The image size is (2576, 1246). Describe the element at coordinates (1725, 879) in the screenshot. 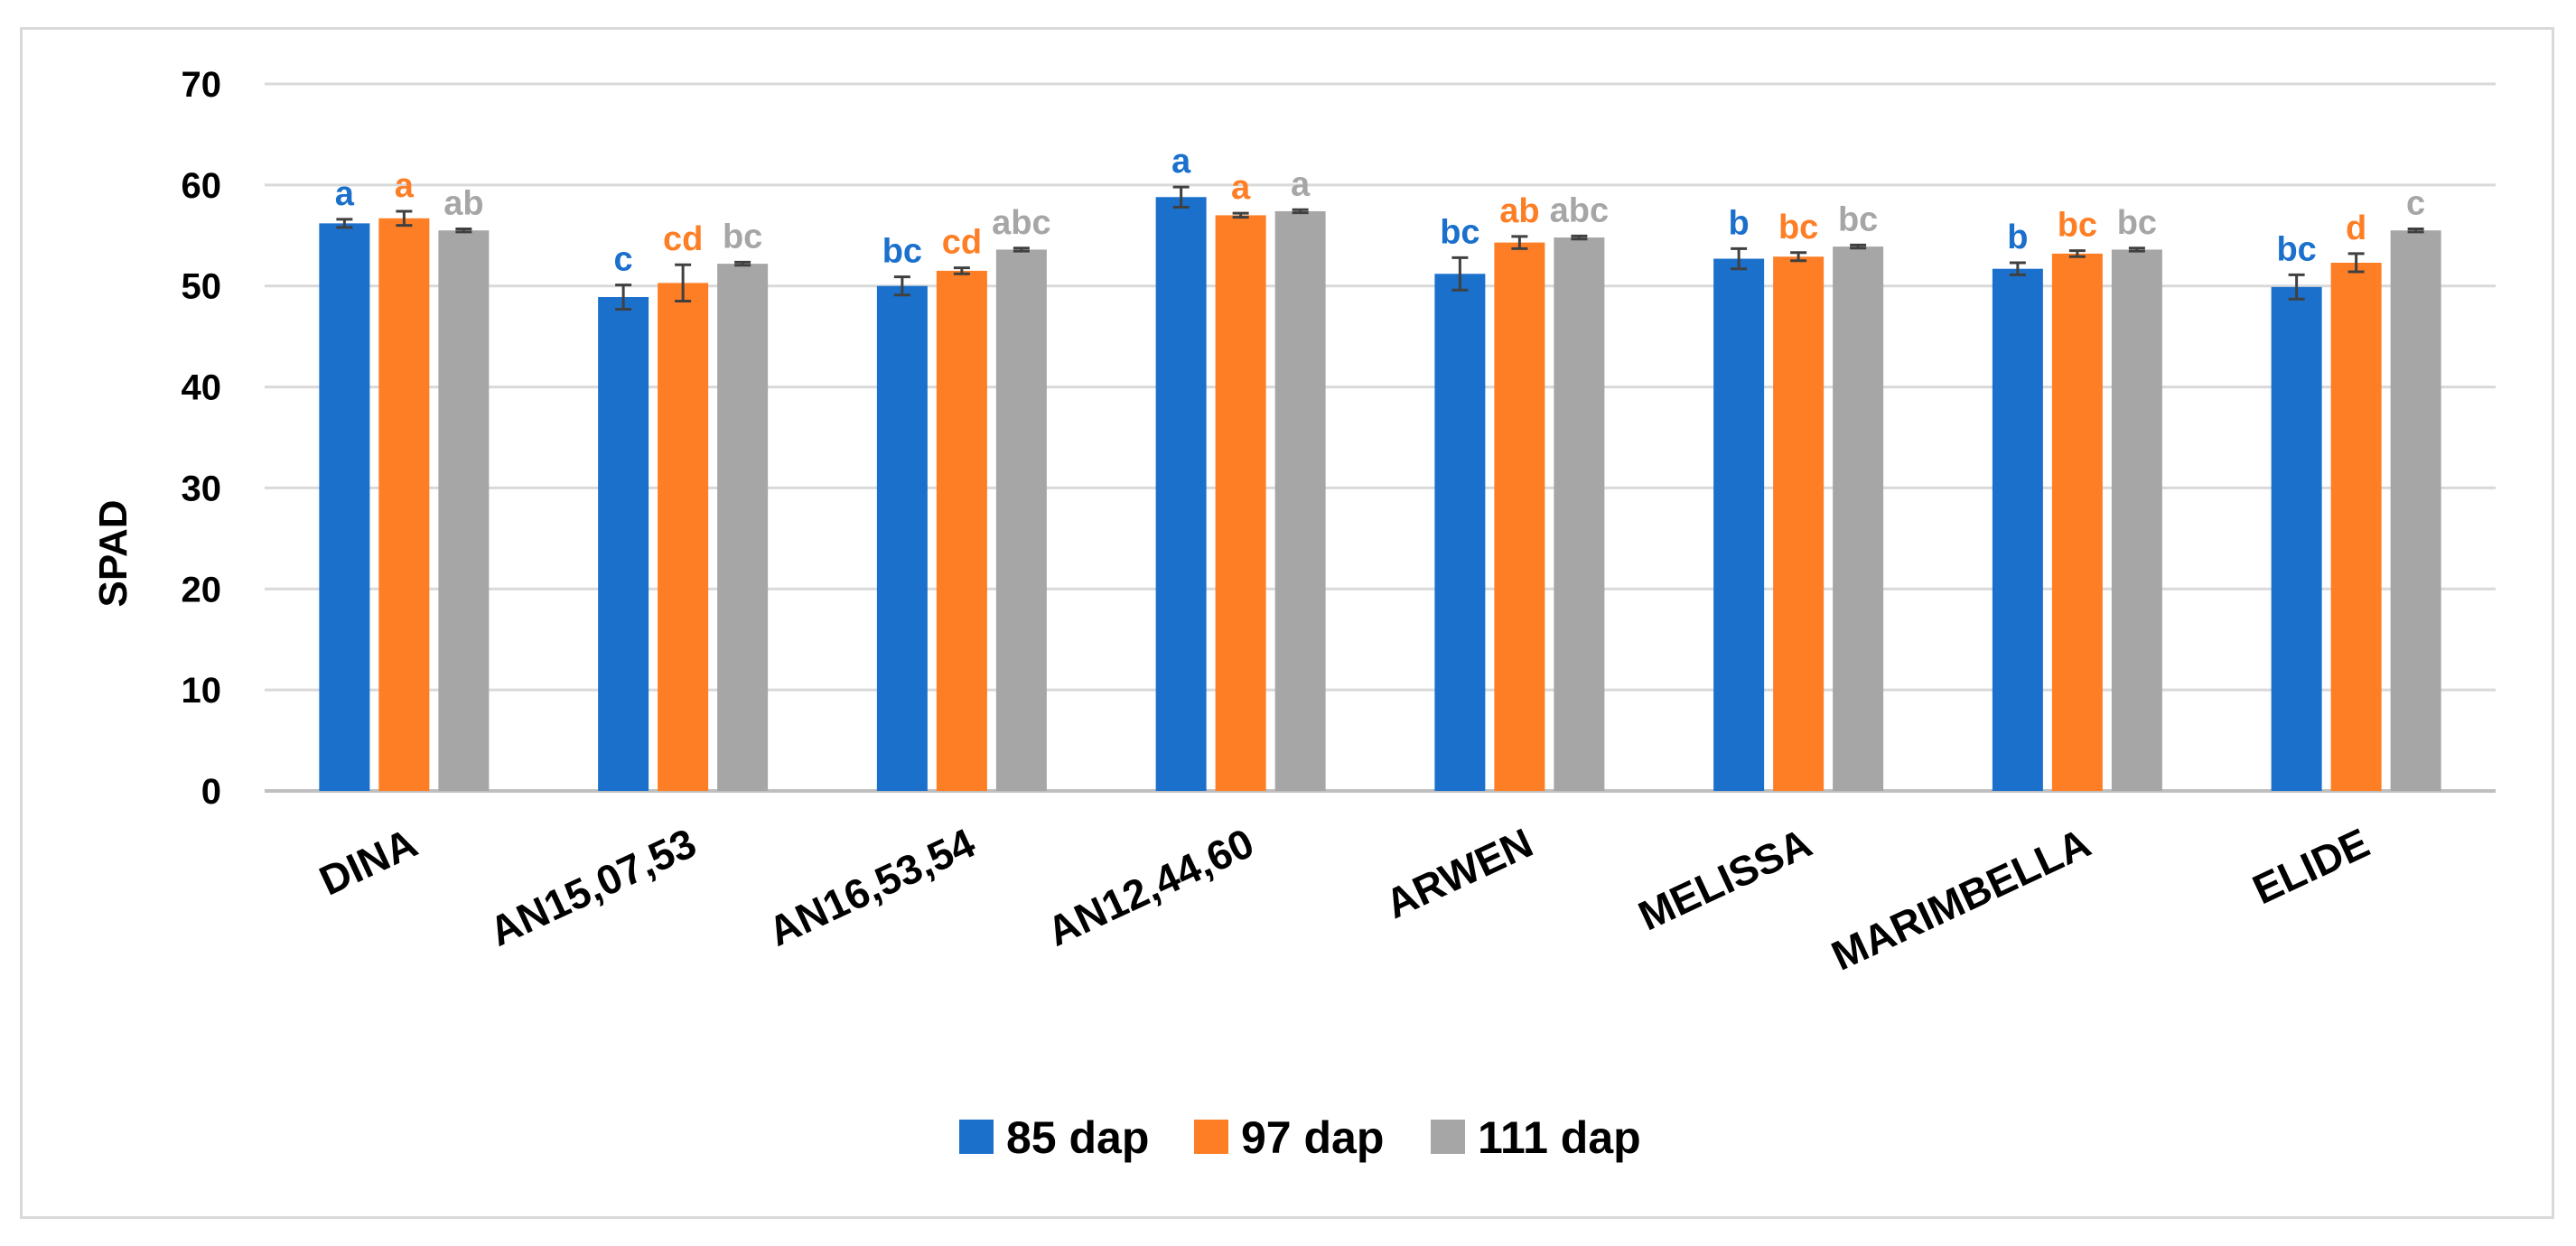

I see `x-category-label: MELISSA` at that location.